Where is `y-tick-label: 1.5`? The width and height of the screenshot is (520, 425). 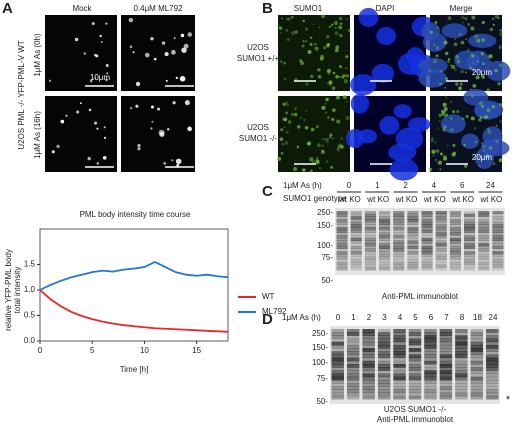
y-tick-label: 1.5 is located at coordinates (30, 264).